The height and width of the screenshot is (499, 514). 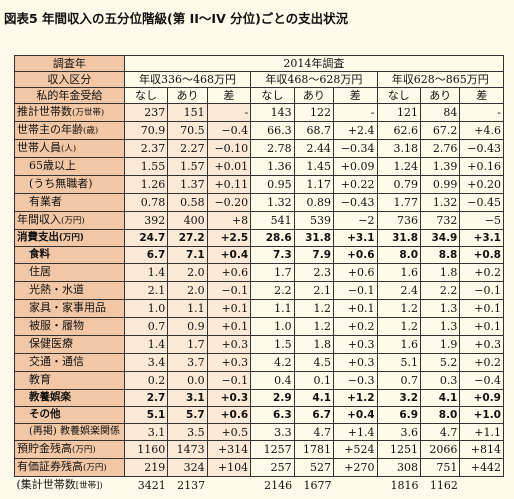 What do you see at coordinates (272, 432) in the screenshot?
I see `table-cell: 3.3` at bounding box center [272, 432].